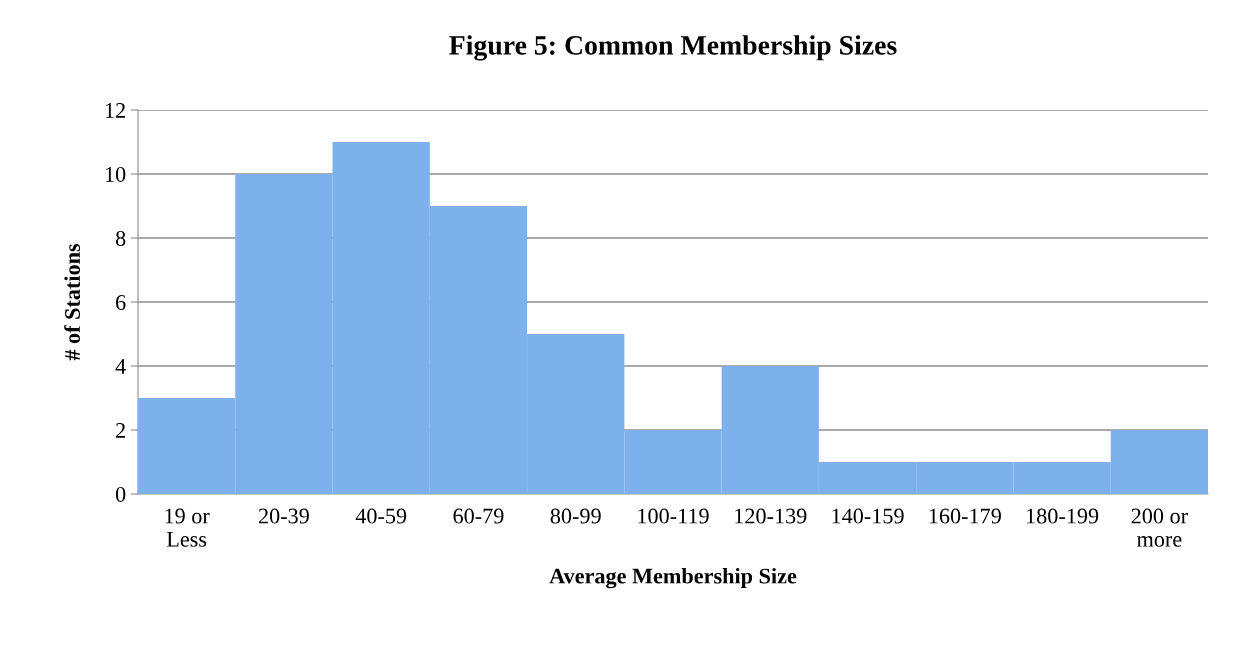 The height and width of the screenshot is (648, 1236). I want to click on x-tick-label: 20-39, so click(283, 516).